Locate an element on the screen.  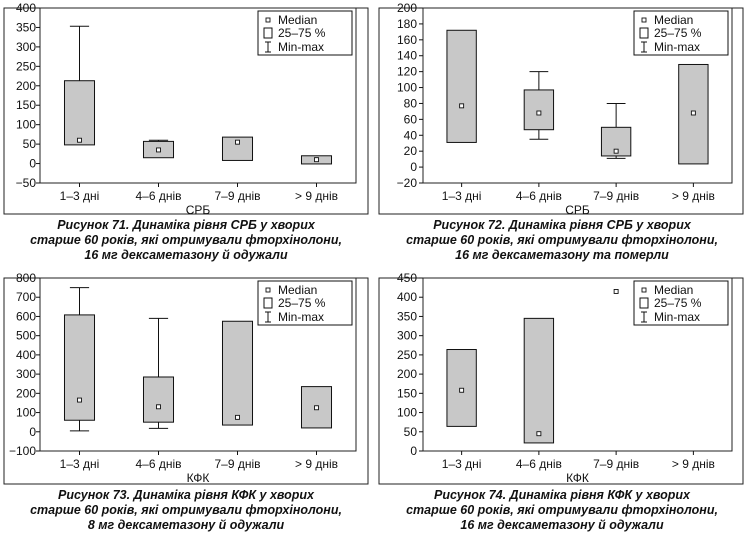
caption-line: 8 мг дексаметазону й одужали is located at coordinates (186, 525).